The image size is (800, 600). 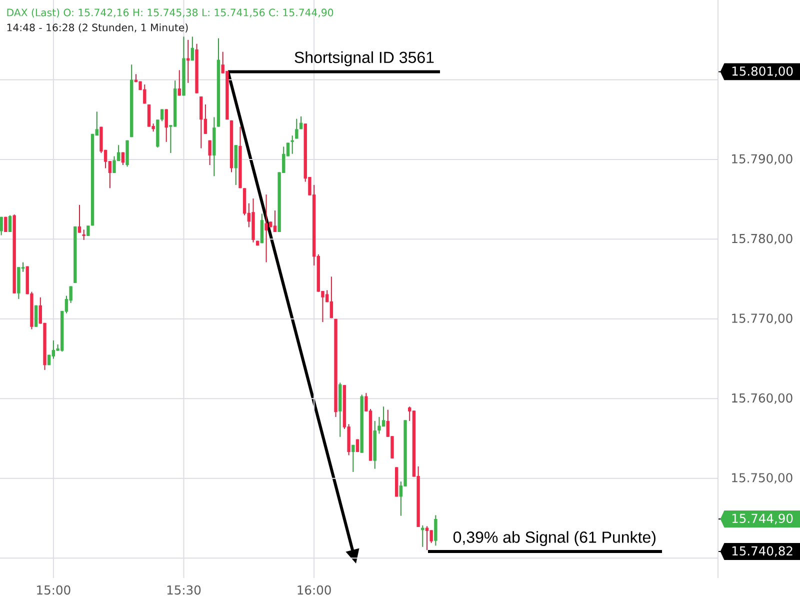 What do you see at coordinates (364, 58) in the screenshot?
I see `ref-line-label: Shortsignal ID 3561` at bounding box center [364, 58].